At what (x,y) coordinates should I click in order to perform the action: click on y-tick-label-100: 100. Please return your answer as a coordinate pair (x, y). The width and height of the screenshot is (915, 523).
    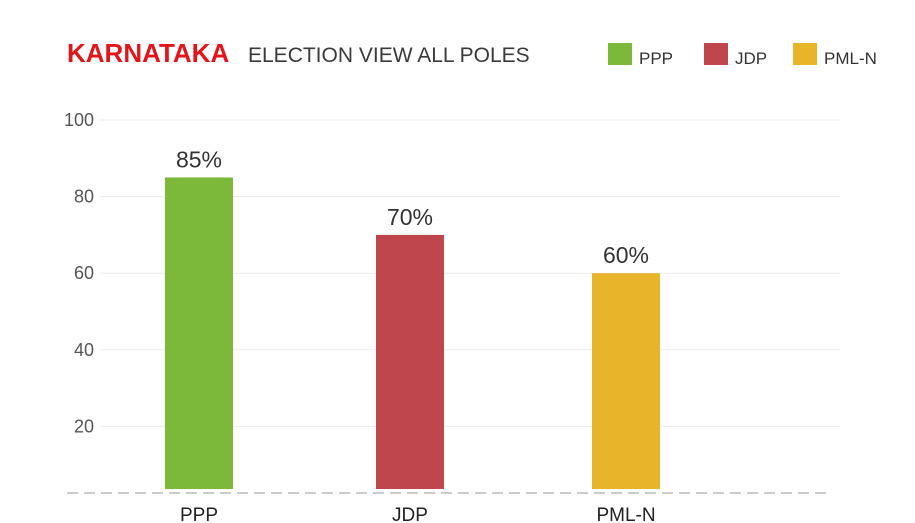
    Looking at the image, I should click on (79, 120).